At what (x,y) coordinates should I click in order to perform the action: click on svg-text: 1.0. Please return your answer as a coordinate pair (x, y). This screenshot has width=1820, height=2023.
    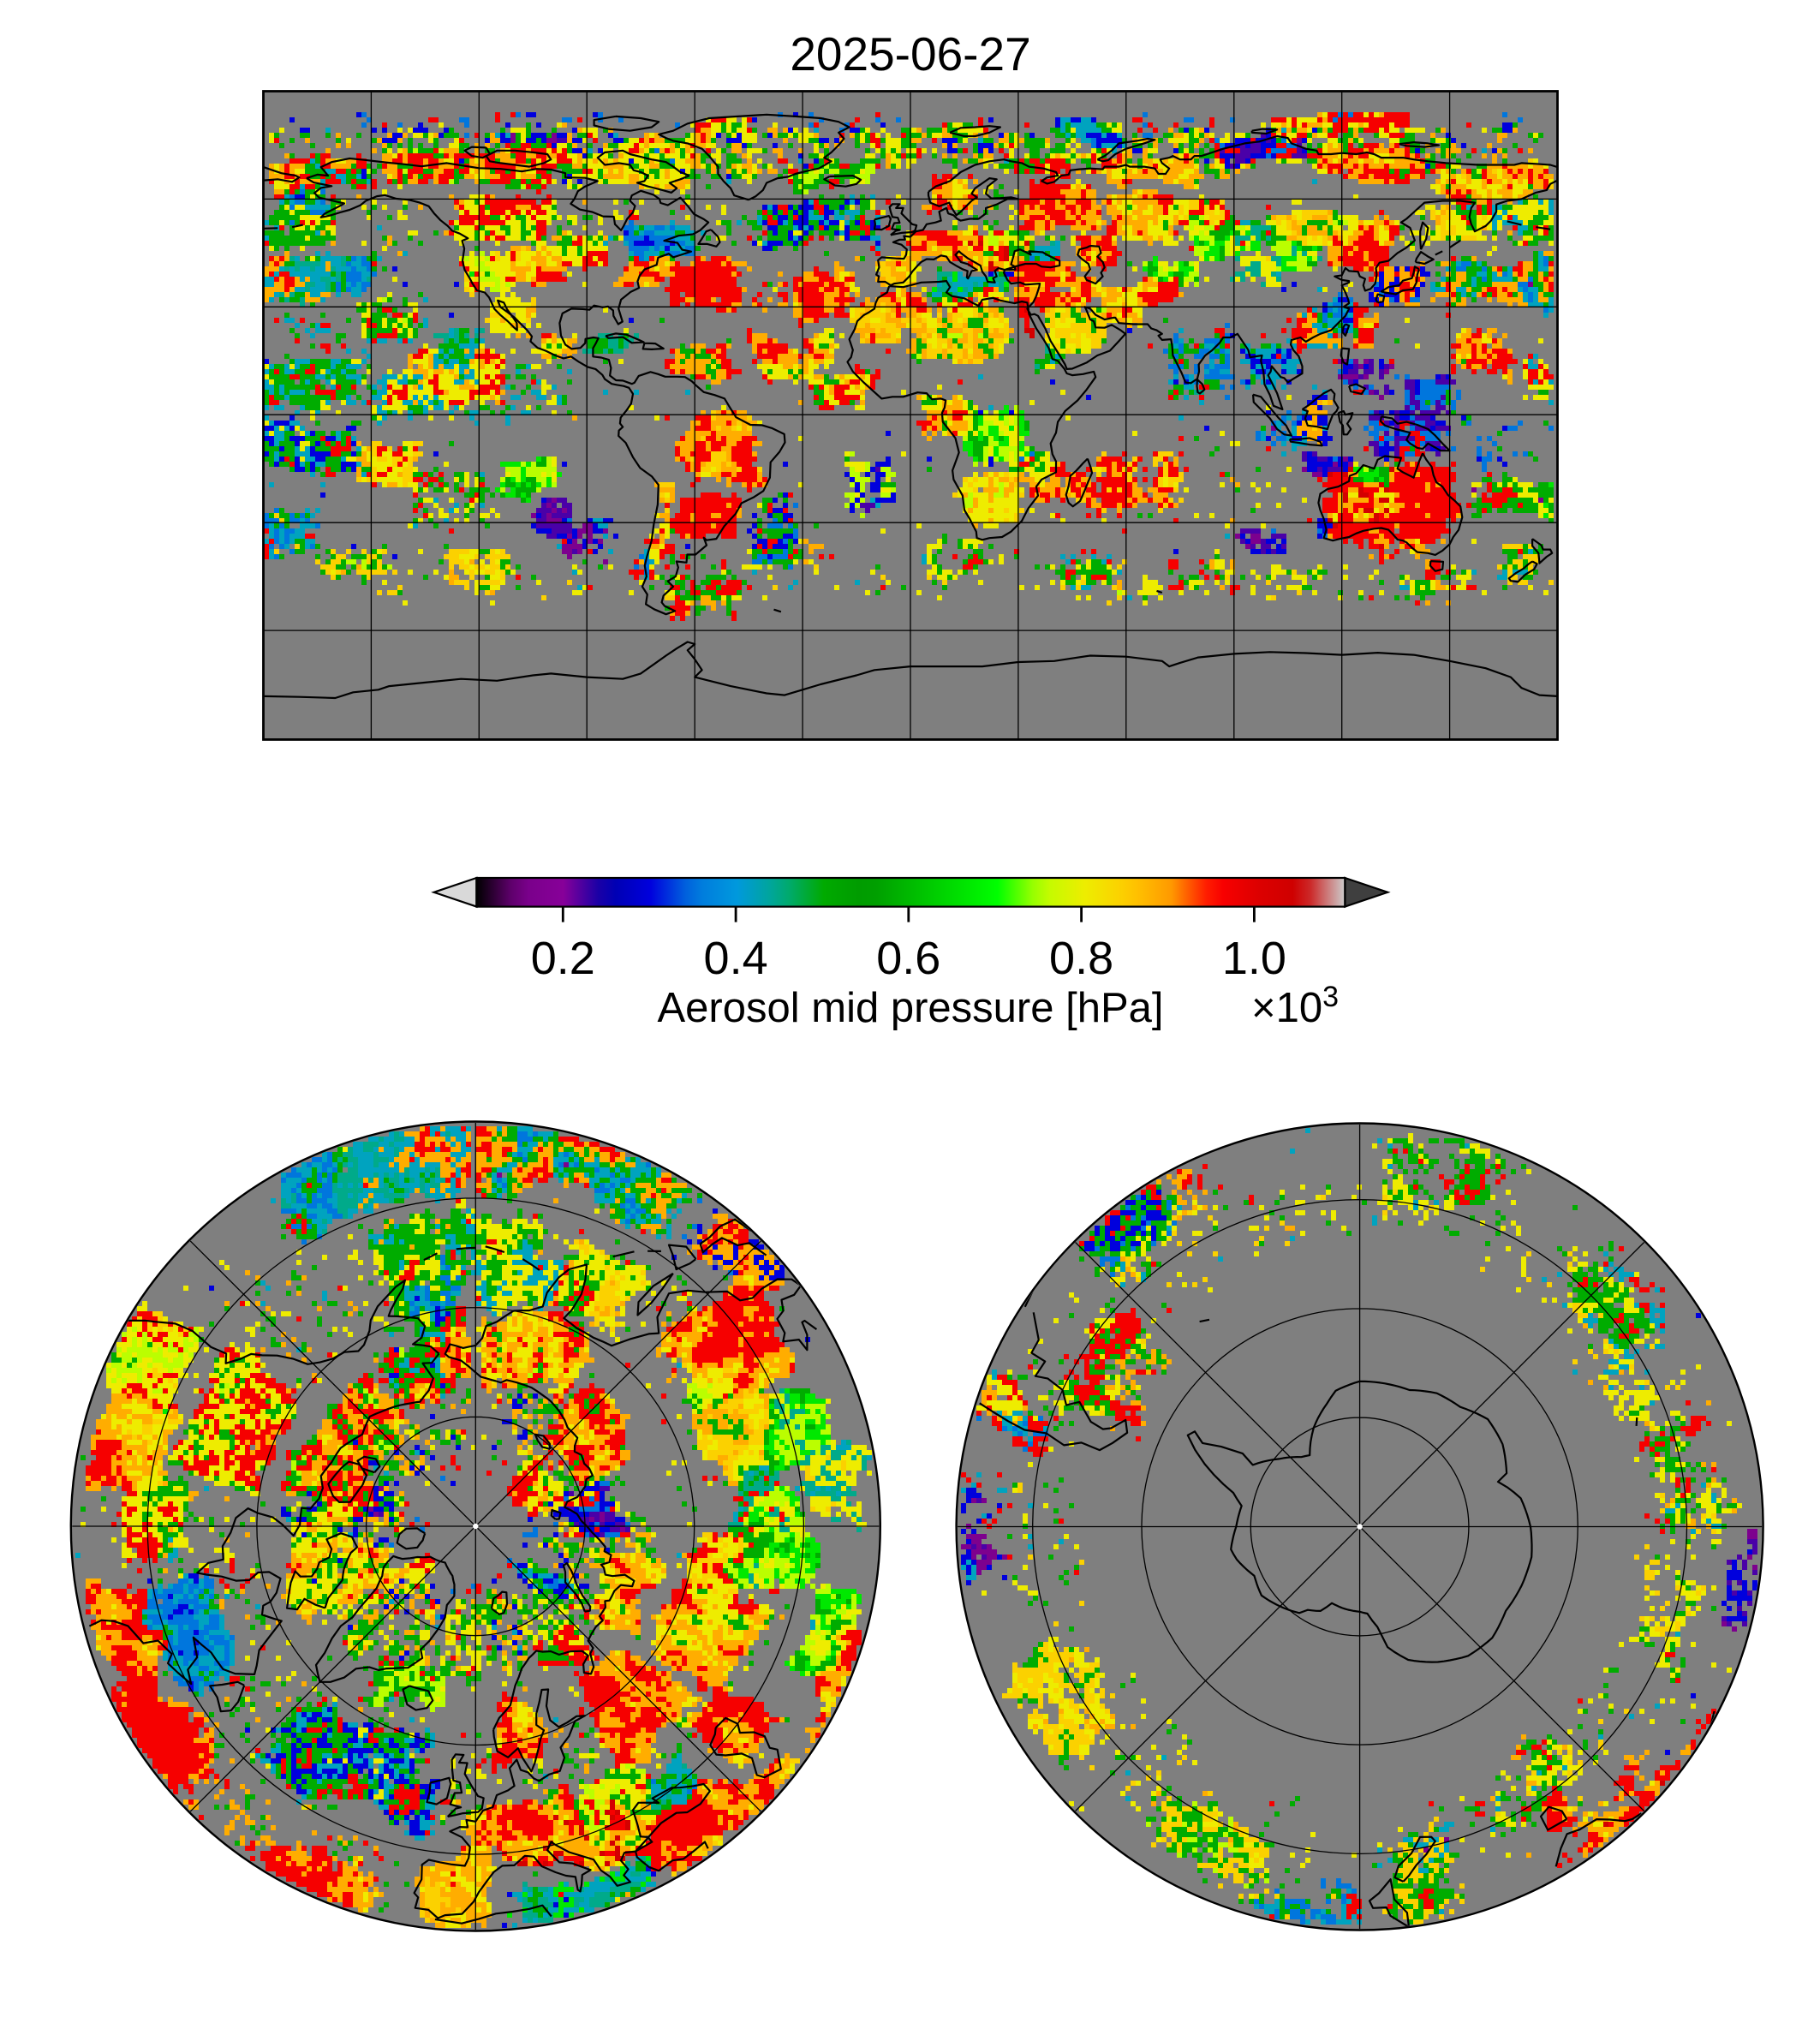
    Looking at the image, I should click on (1254, 958).